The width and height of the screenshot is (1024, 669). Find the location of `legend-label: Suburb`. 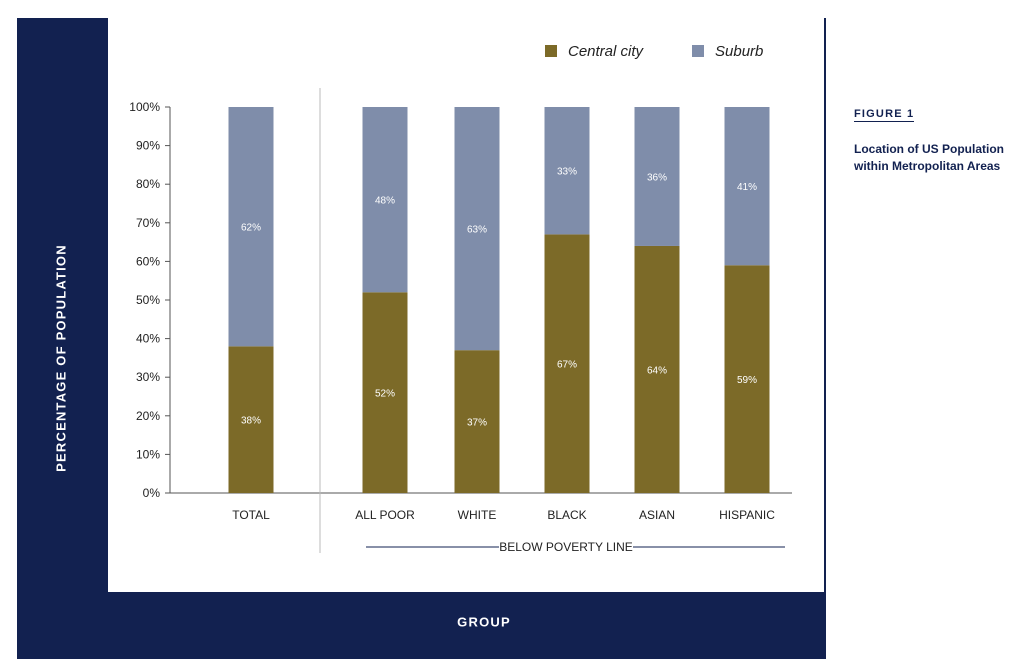

legend-label: Suburb is located at coordinates (739, 51).